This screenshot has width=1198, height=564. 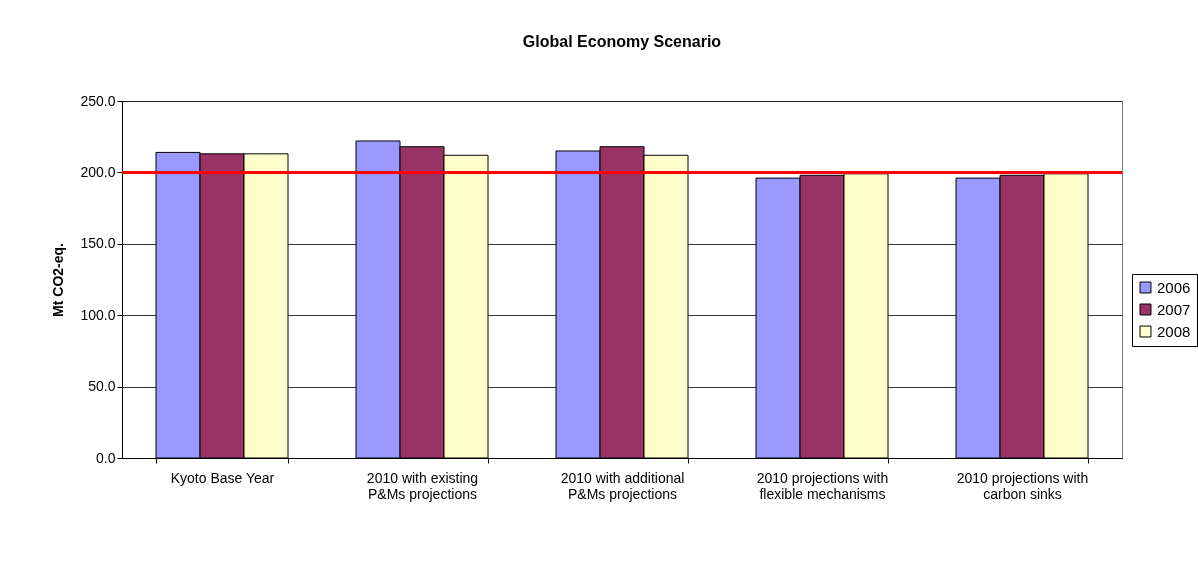 What do you see at coordinates (822, 485) in the screenshot?
I see `x-tick-label: 2010 projections with flexible mechanisms` at bounding box center [822, 485].